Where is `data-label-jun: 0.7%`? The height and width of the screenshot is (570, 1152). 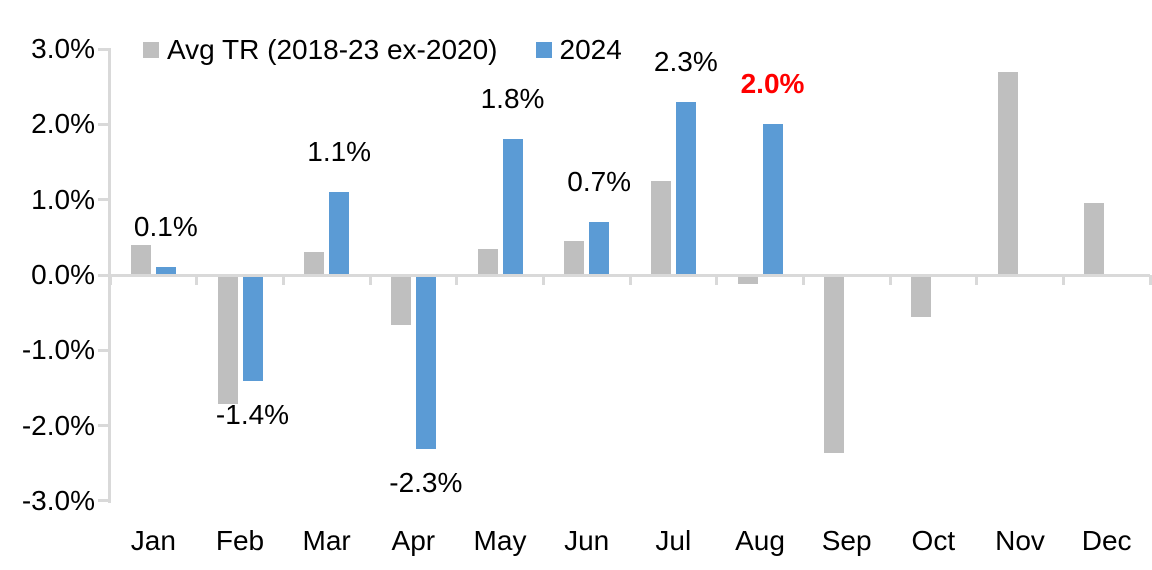
data-label-jun: 0.7% is located at coordinates (599, 182).